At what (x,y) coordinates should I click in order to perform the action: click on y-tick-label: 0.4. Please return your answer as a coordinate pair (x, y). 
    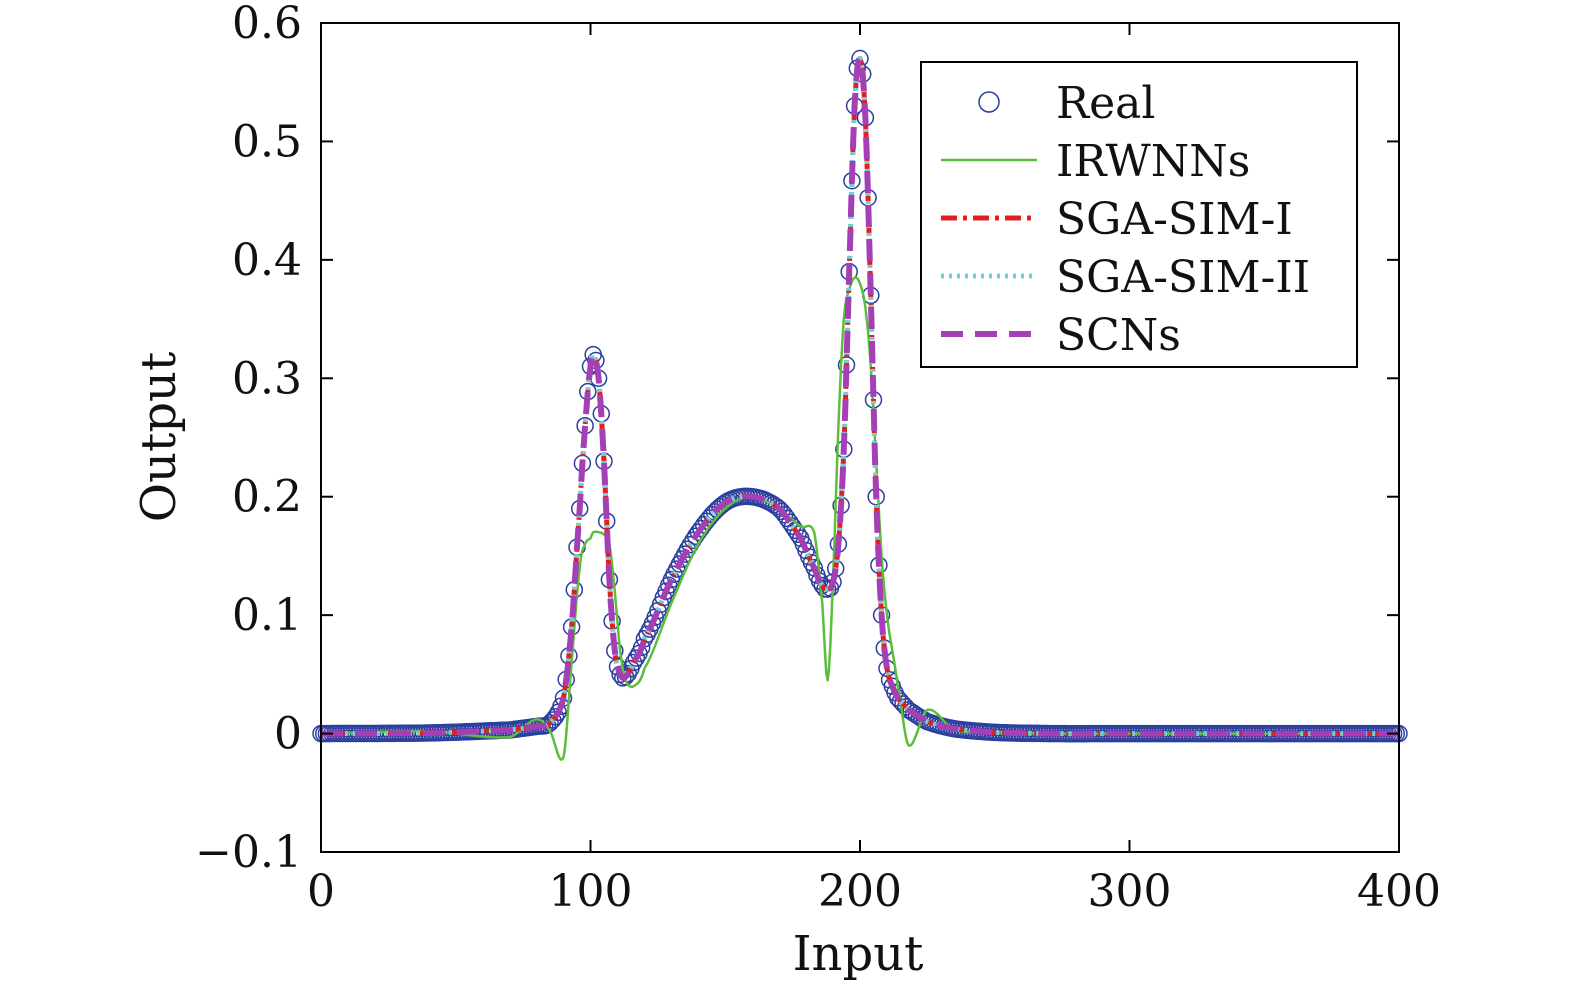
    Looking at the image, I should click on (267, 260).